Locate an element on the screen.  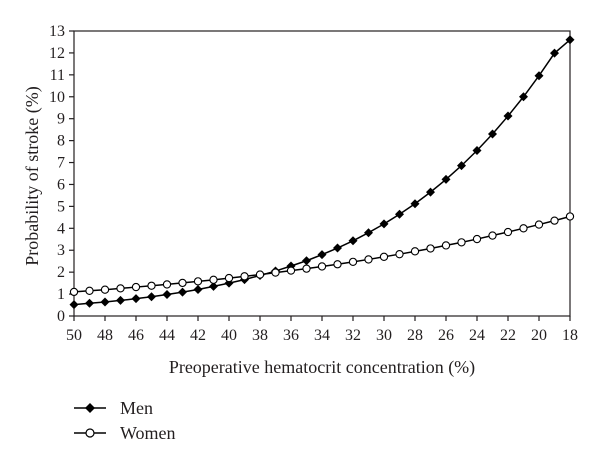
y-tick-label: 3 is located at coordinates (61, 250).